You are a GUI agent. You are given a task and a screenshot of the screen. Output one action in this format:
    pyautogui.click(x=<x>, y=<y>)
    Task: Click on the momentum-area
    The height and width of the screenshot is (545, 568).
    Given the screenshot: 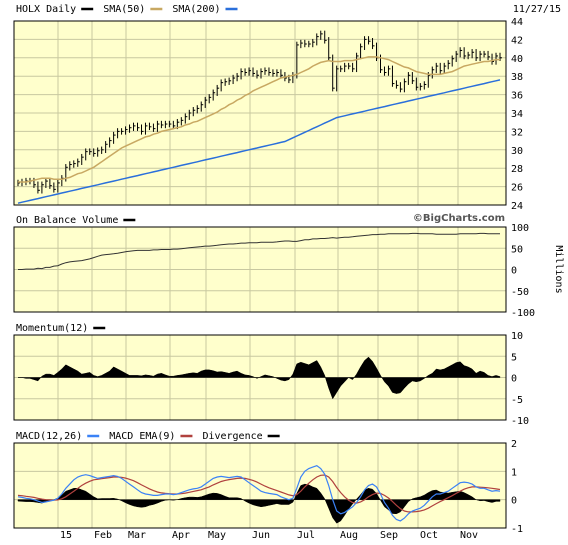 What is the action you would take?
    pyautogui.click(x=259, y=378)
    